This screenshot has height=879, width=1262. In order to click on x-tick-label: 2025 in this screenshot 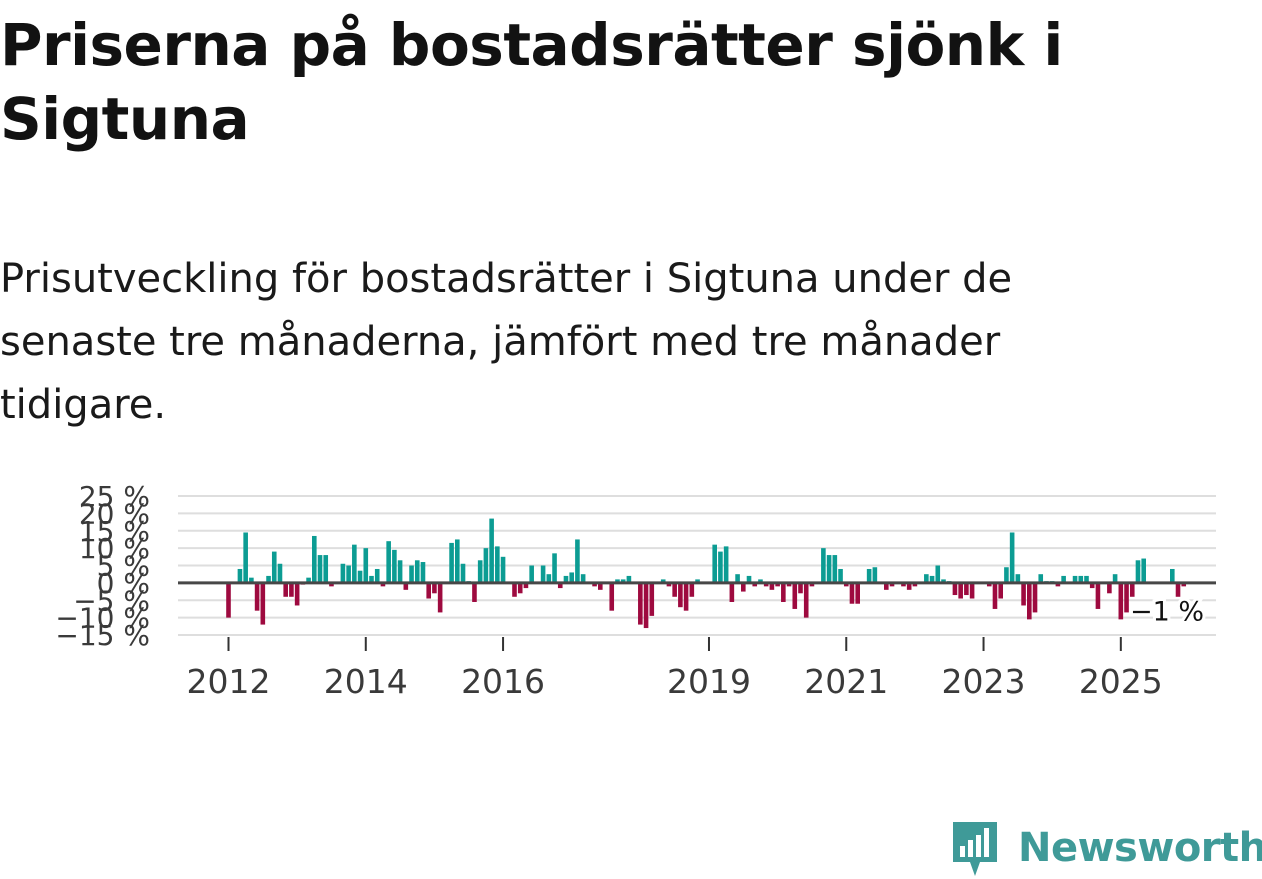, I will do `click(1121, 681)`.